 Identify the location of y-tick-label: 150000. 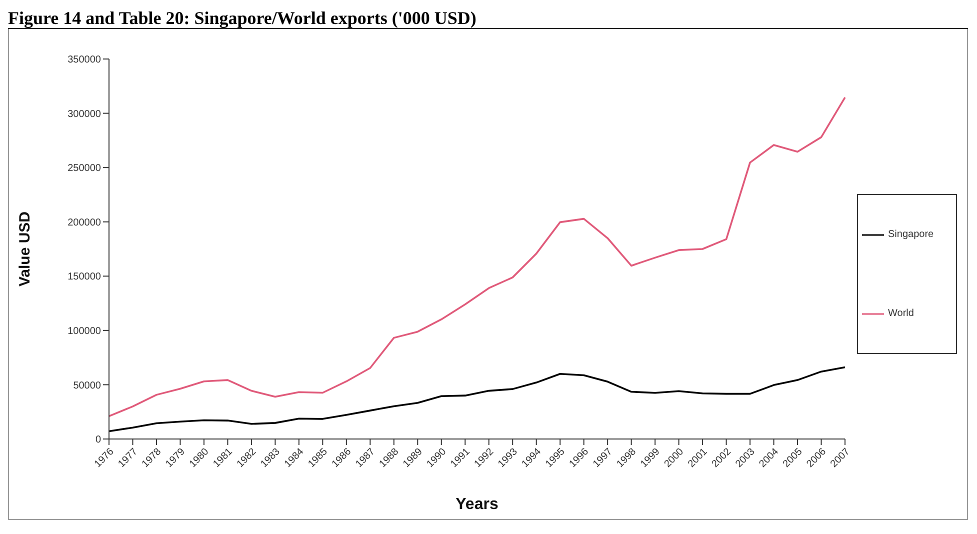
(85, 277).